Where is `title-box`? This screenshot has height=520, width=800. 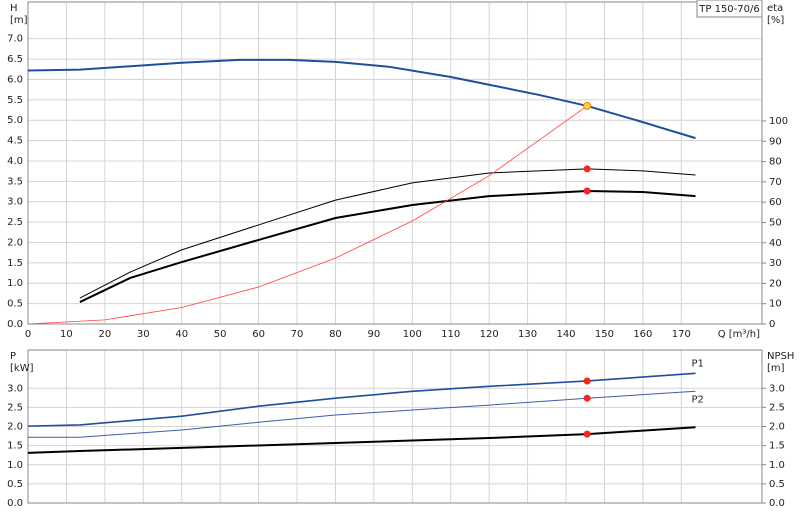
title-box is located at coordinates (729, 9).